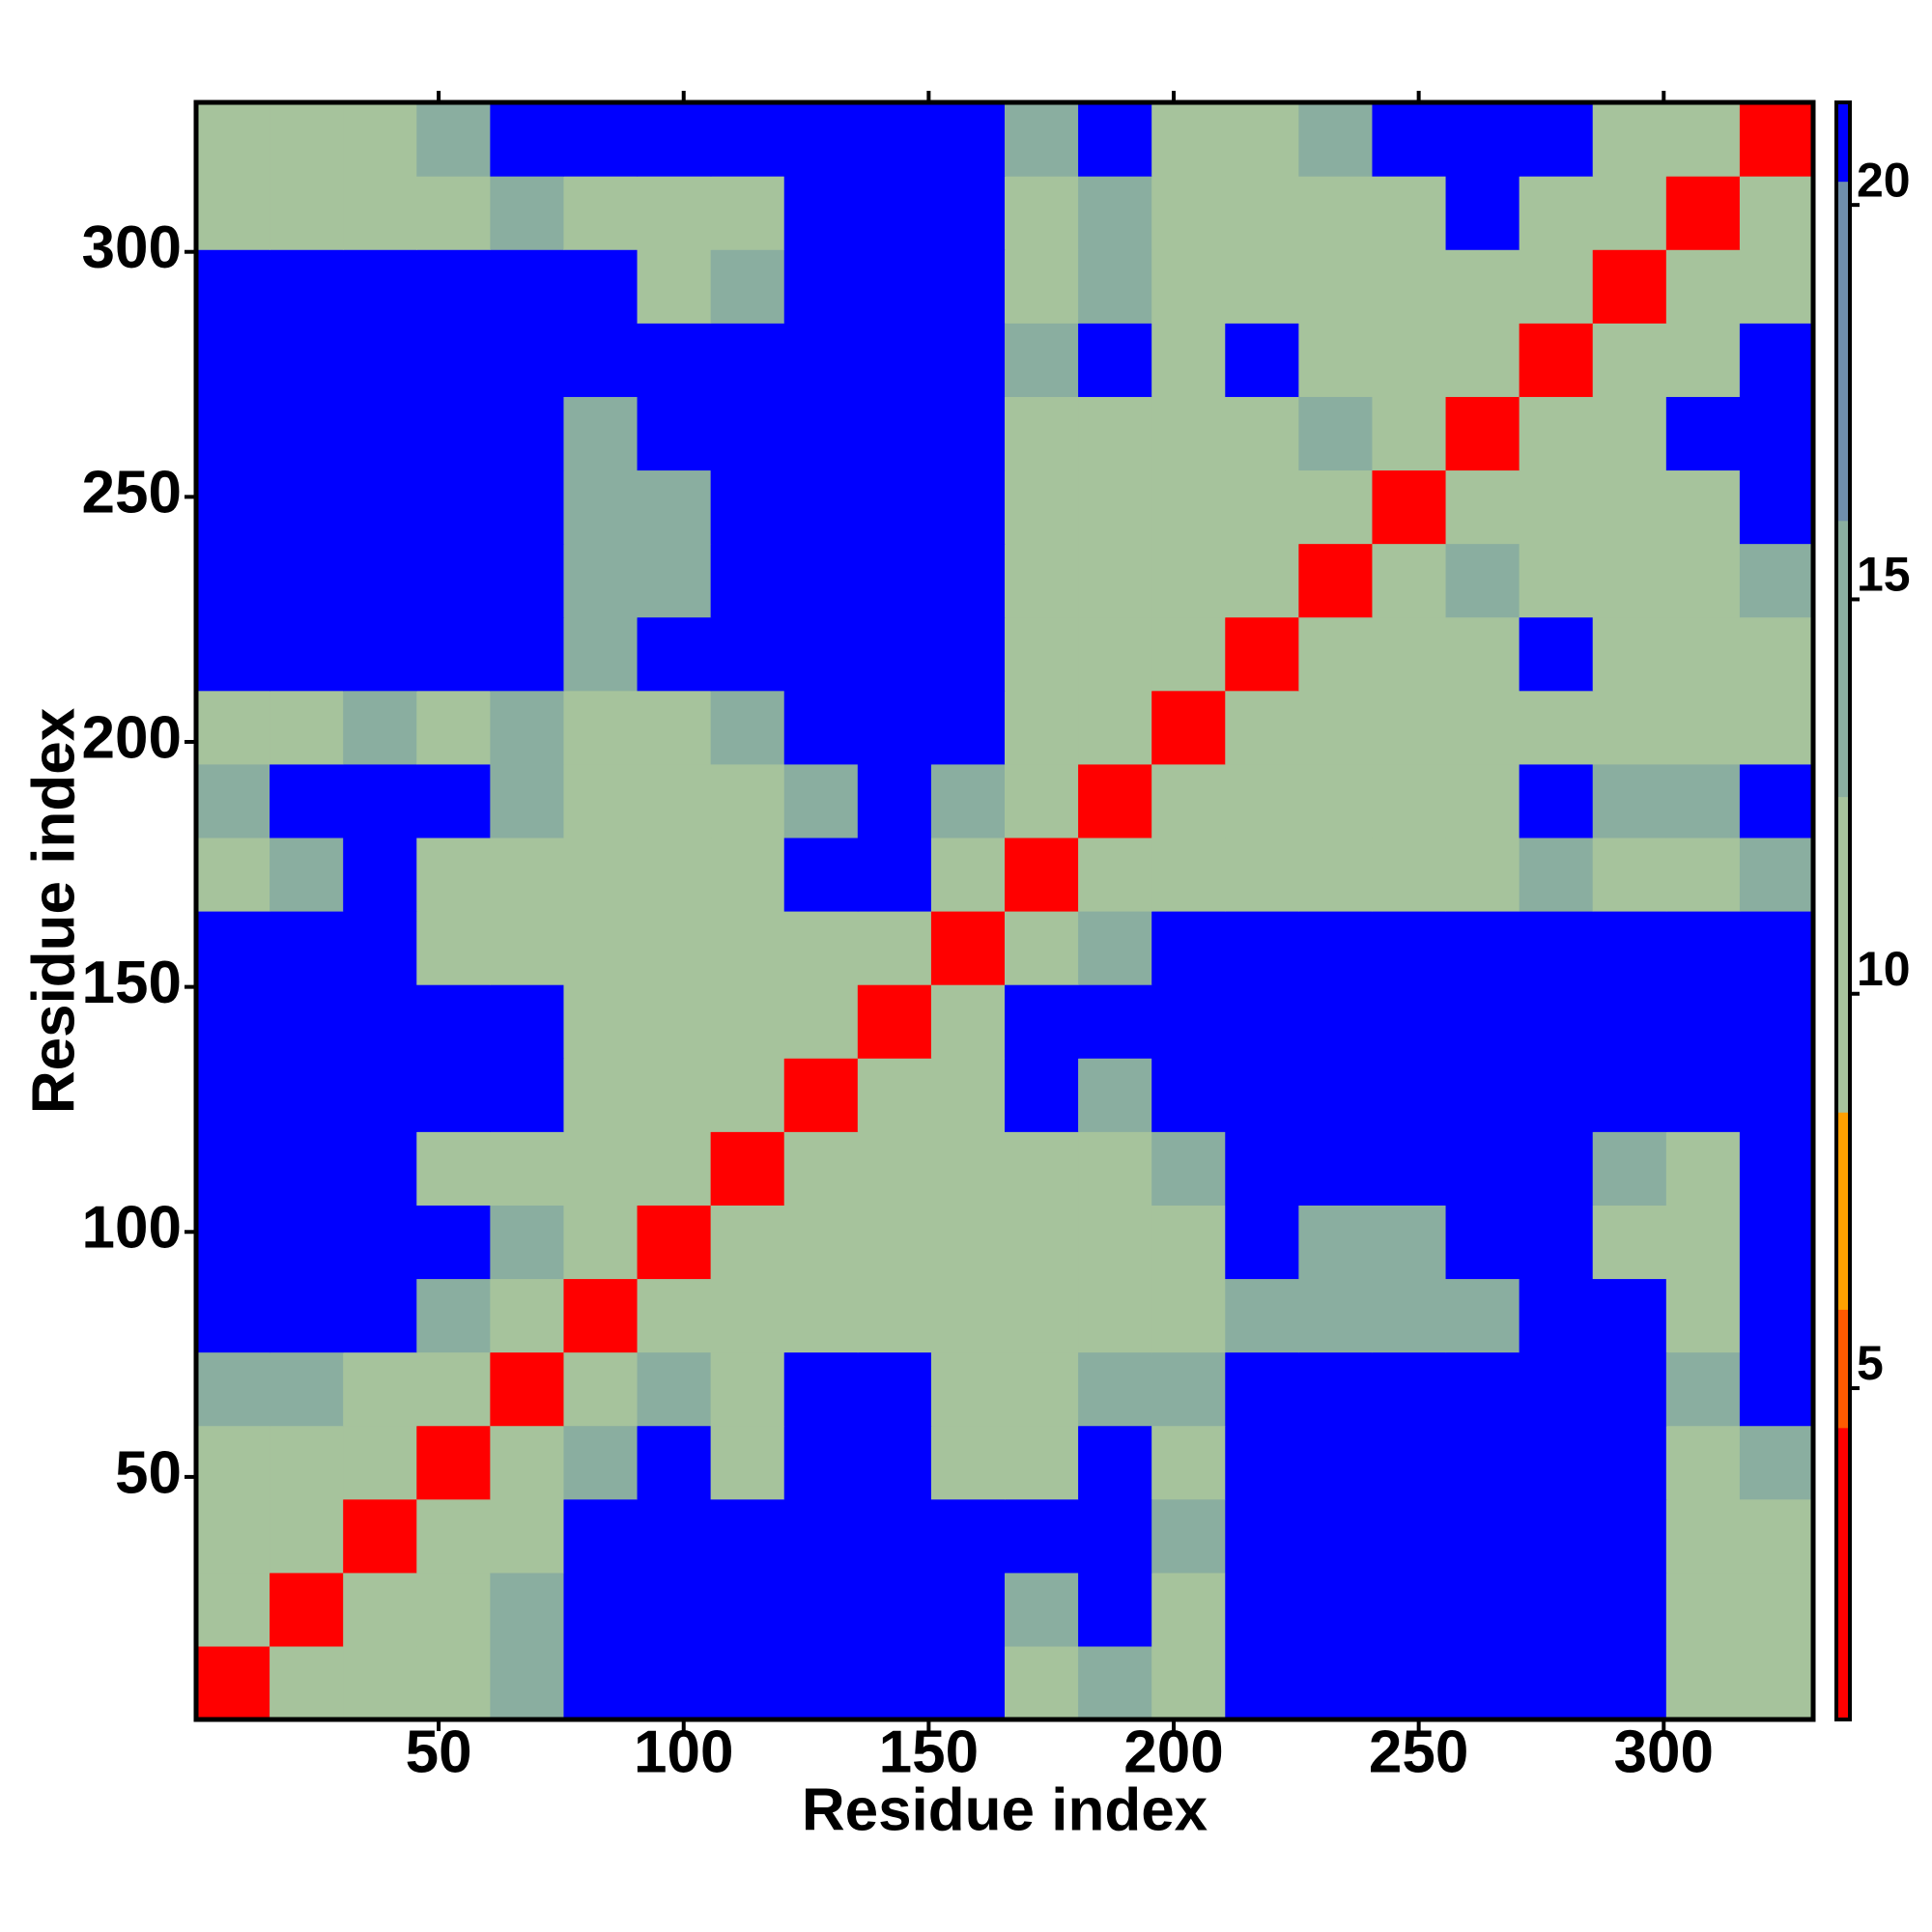 Image resolution: width=1932 pixels, height=1932 pixels. Describe the element at coordinates (1870, 1363) in the screenshot. I see `colorbar-tick-label: 5` at that location.